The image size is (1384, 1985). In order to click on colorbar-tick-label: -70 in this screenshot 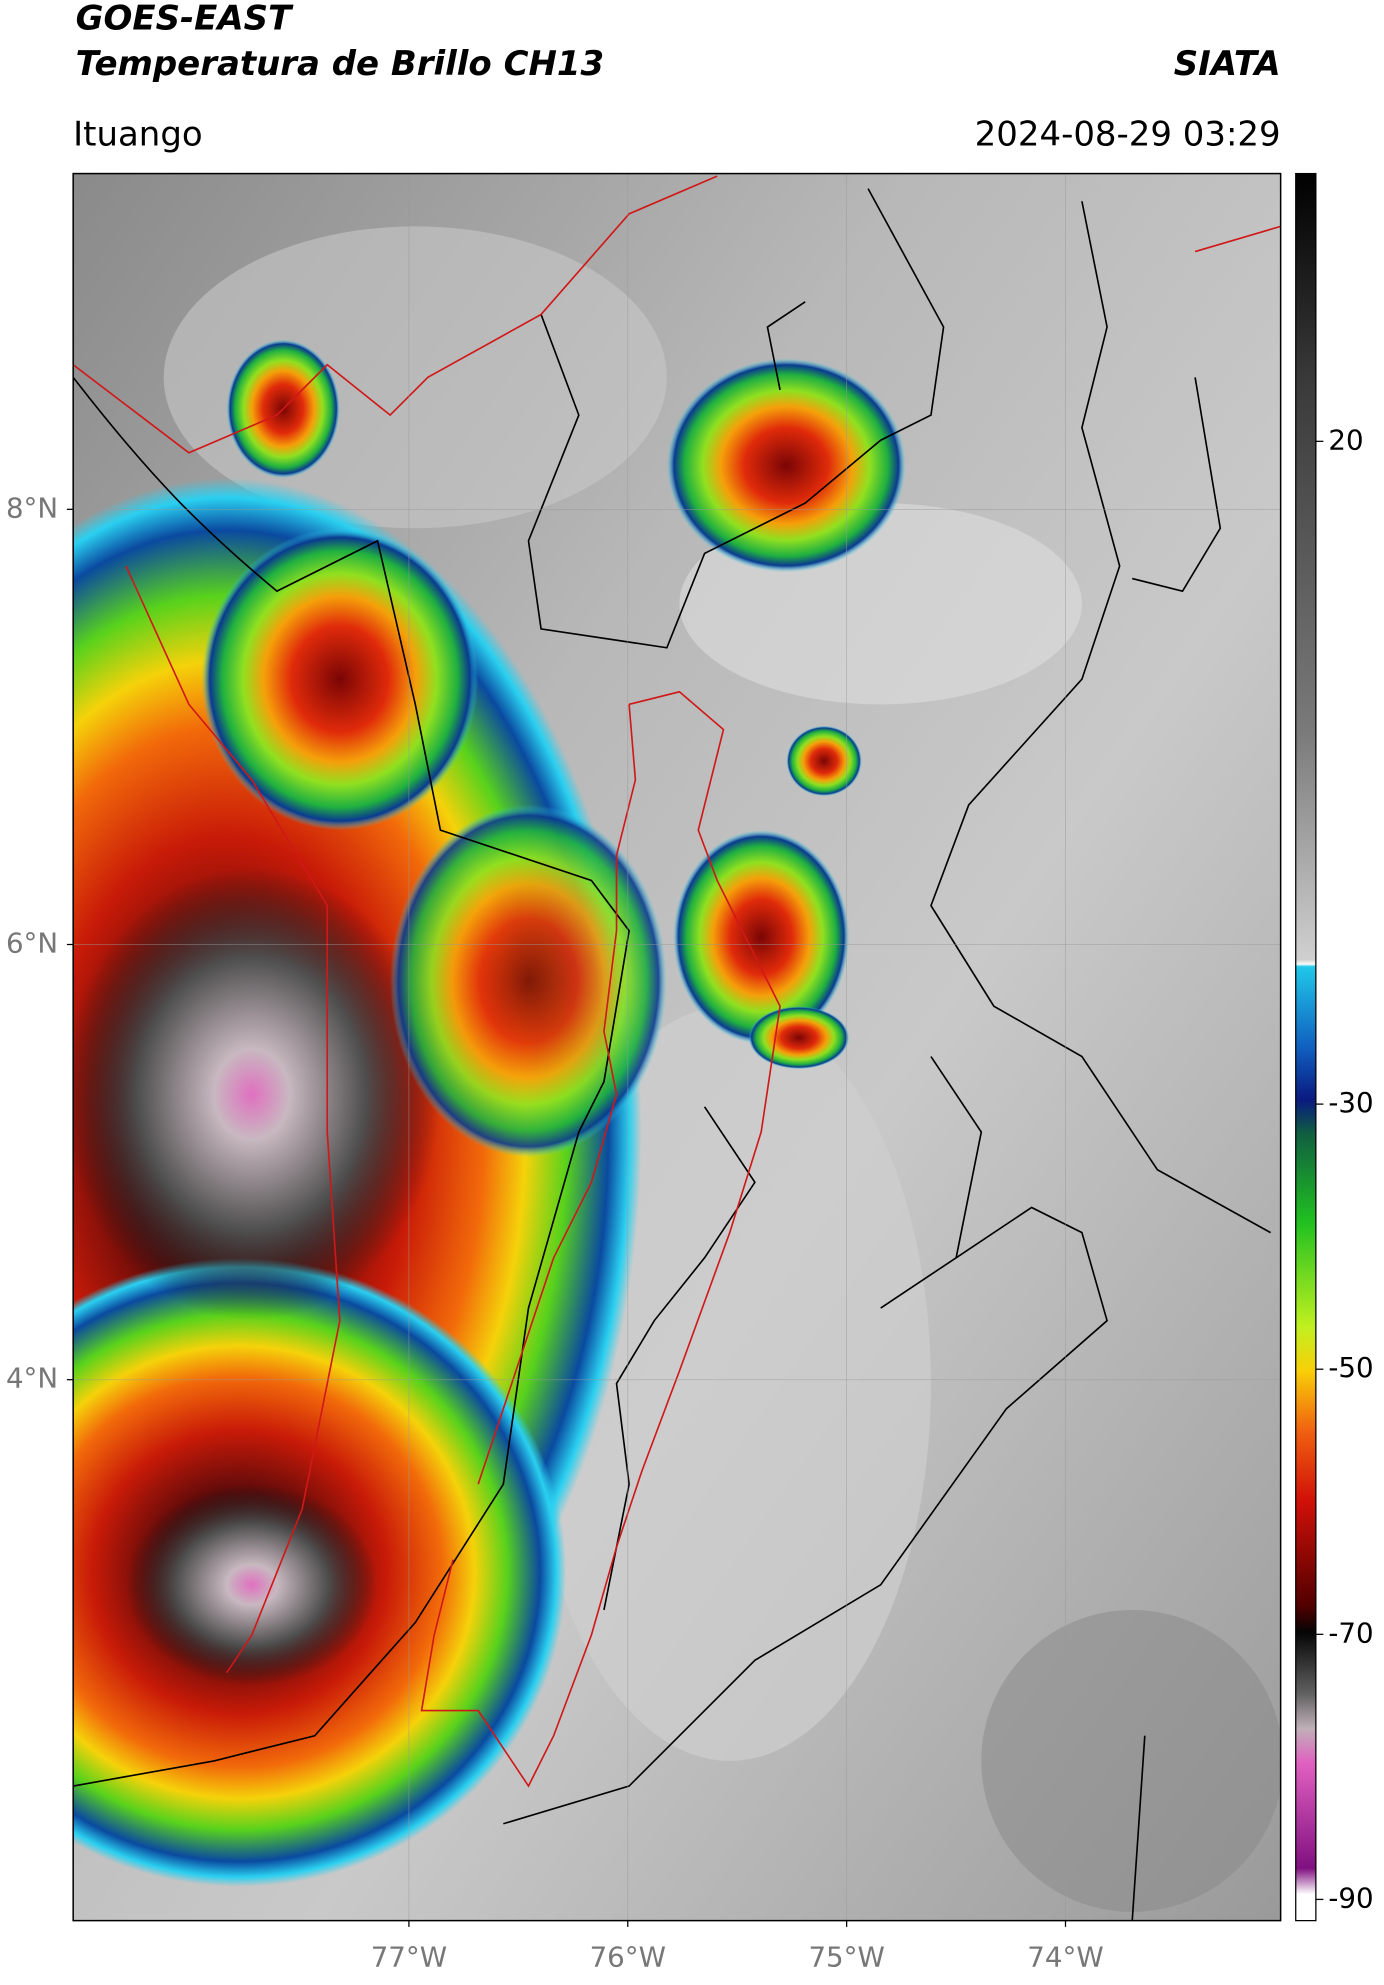, I will do `click(1350, 1632)`.